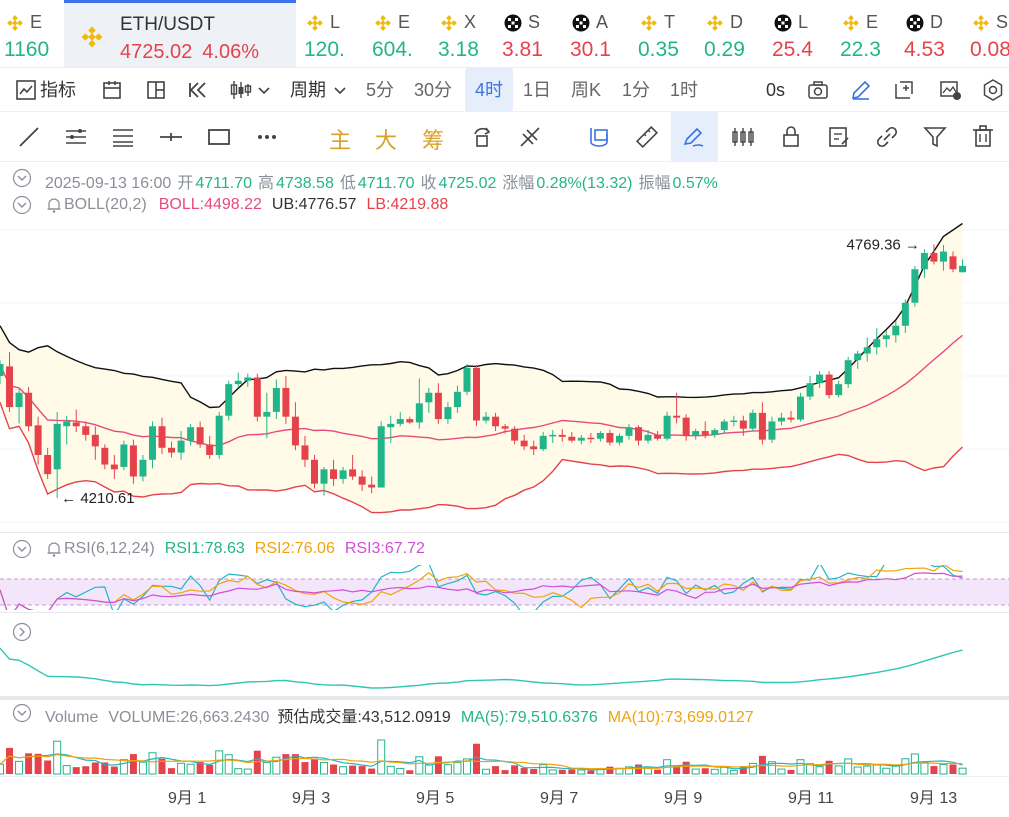 The image size is (1009, 817). I want to click on magnet-icon, so click(599, 137).